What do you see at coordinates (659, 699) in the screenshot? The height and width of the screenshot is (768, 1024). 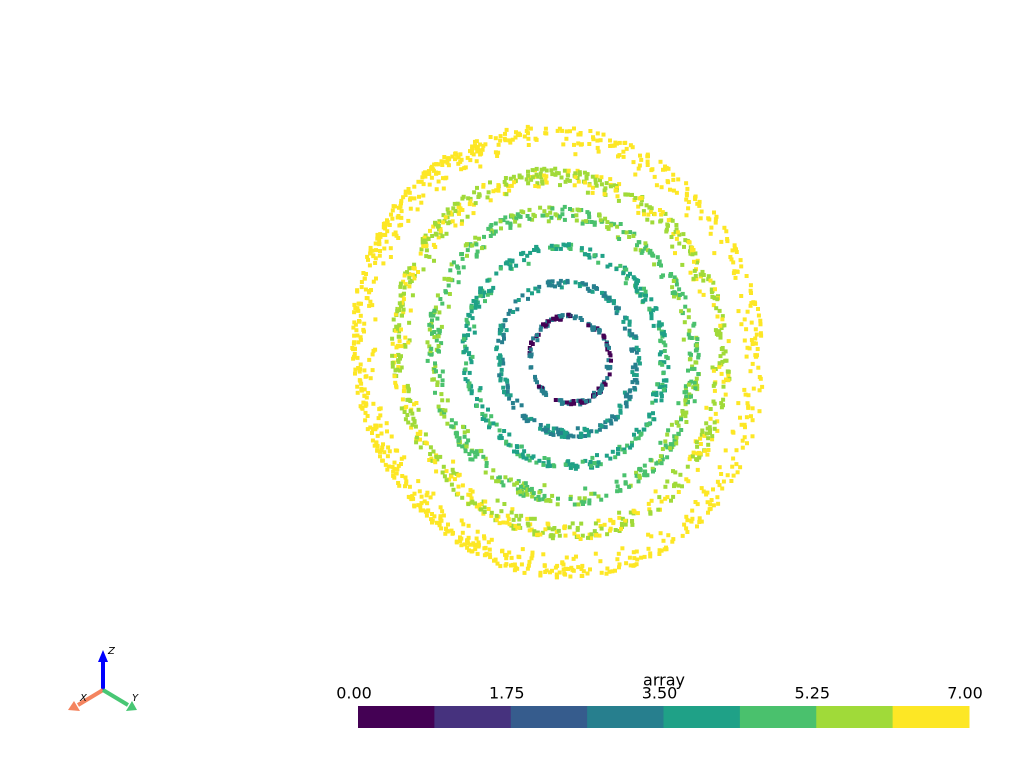 I see `scalar-bar: array 0.00 1.75 3.50 5.25 7.00` at bounding box center [659, 699].